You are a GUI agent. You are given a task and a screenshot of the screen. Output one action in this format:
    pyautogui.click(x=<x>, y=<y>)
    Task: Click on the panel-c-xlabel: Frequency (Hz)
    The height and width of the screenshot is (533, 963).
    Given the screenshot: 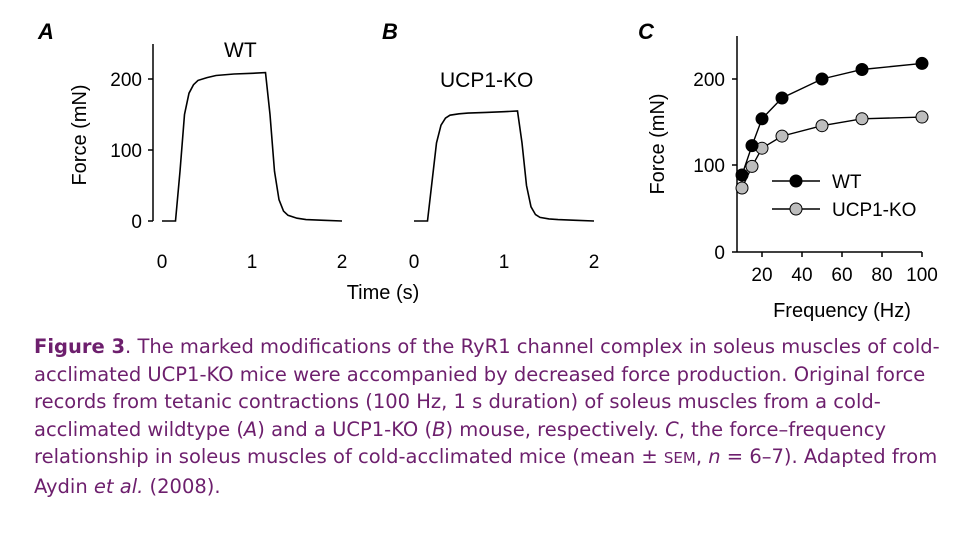 What is the action you would take?
    pyautogui.click(x=842, y=311)
    